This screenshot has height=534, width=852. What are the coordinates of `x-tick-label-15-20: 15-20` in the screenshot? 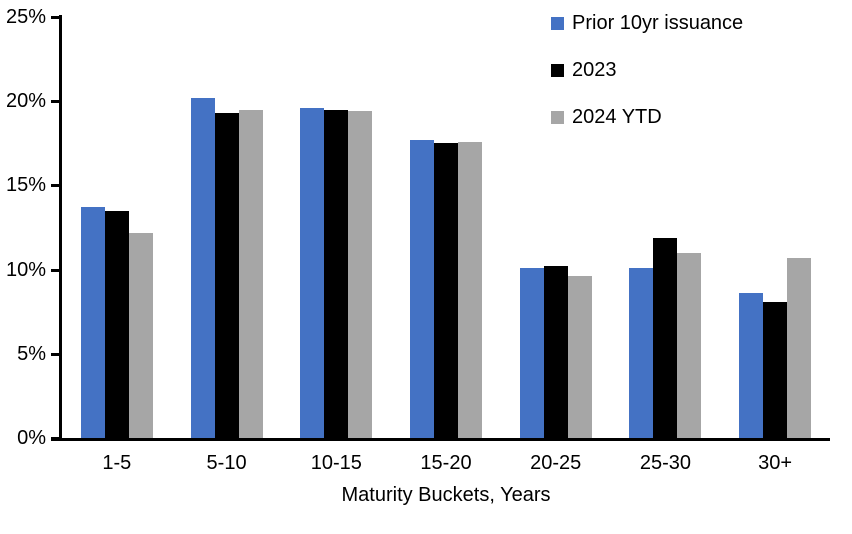 It's located at (446, 463).